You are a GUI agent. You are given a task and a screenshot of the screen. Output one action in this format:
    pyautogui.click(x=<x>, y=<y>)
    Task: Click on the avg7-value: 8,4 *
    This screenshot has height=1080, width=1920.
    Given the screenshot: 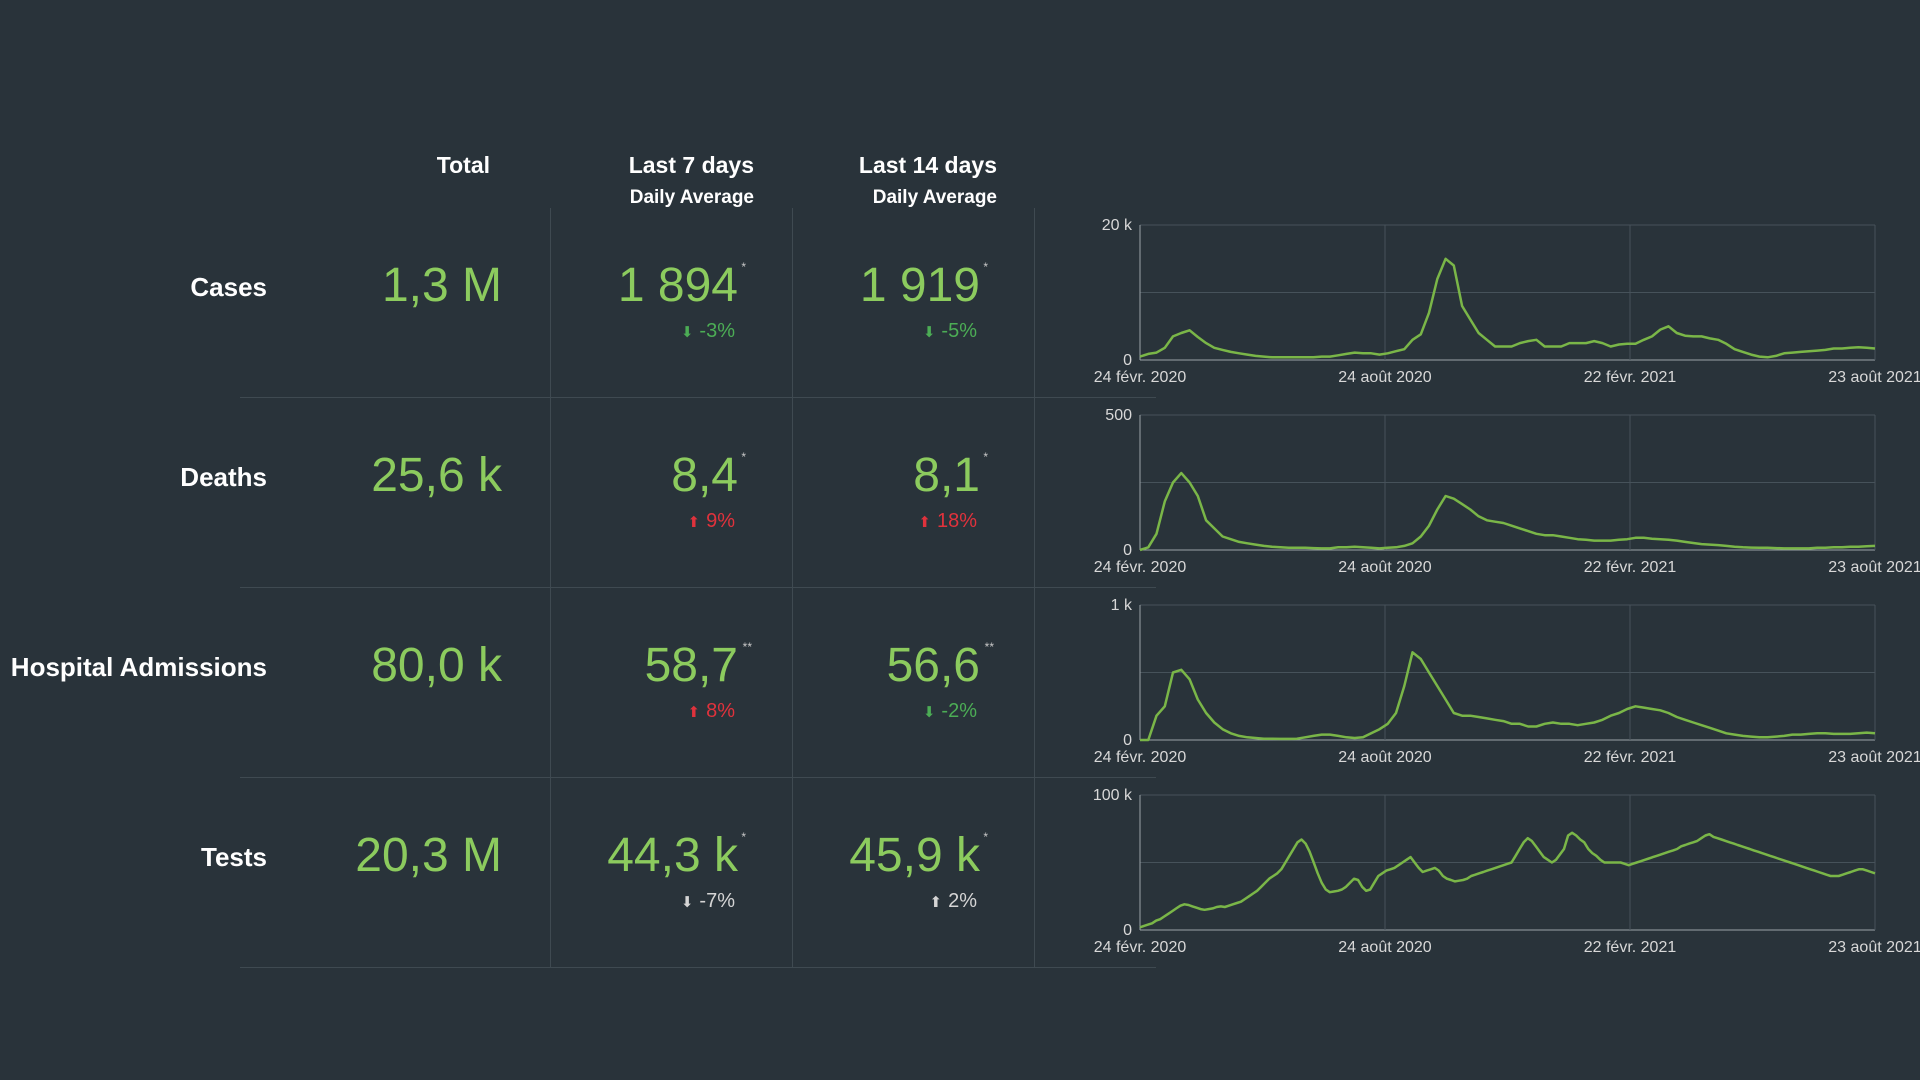 What is the action you would take?
    pyautogui.click(x=708, y=475)
    